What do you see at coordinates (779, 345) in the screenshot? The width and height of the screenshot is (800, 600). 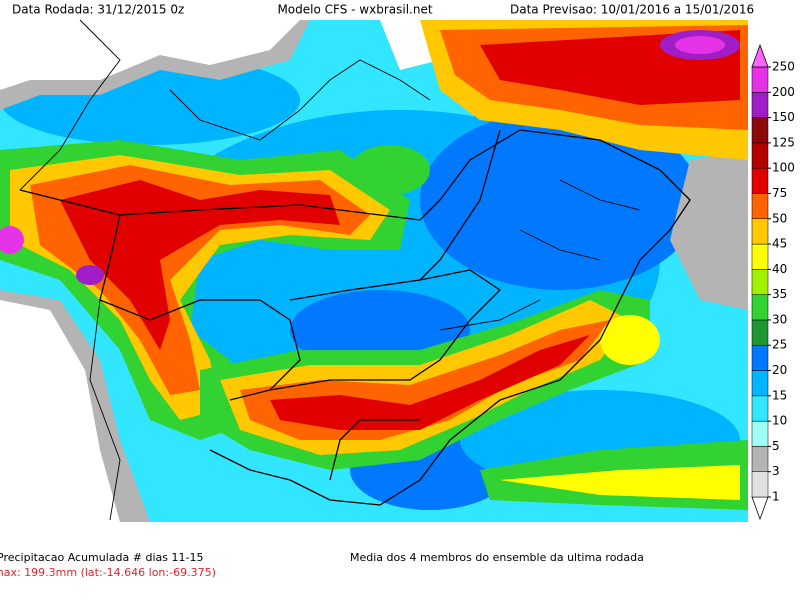 I see `colorbar-label: 25` at bounding box center [779, 345].